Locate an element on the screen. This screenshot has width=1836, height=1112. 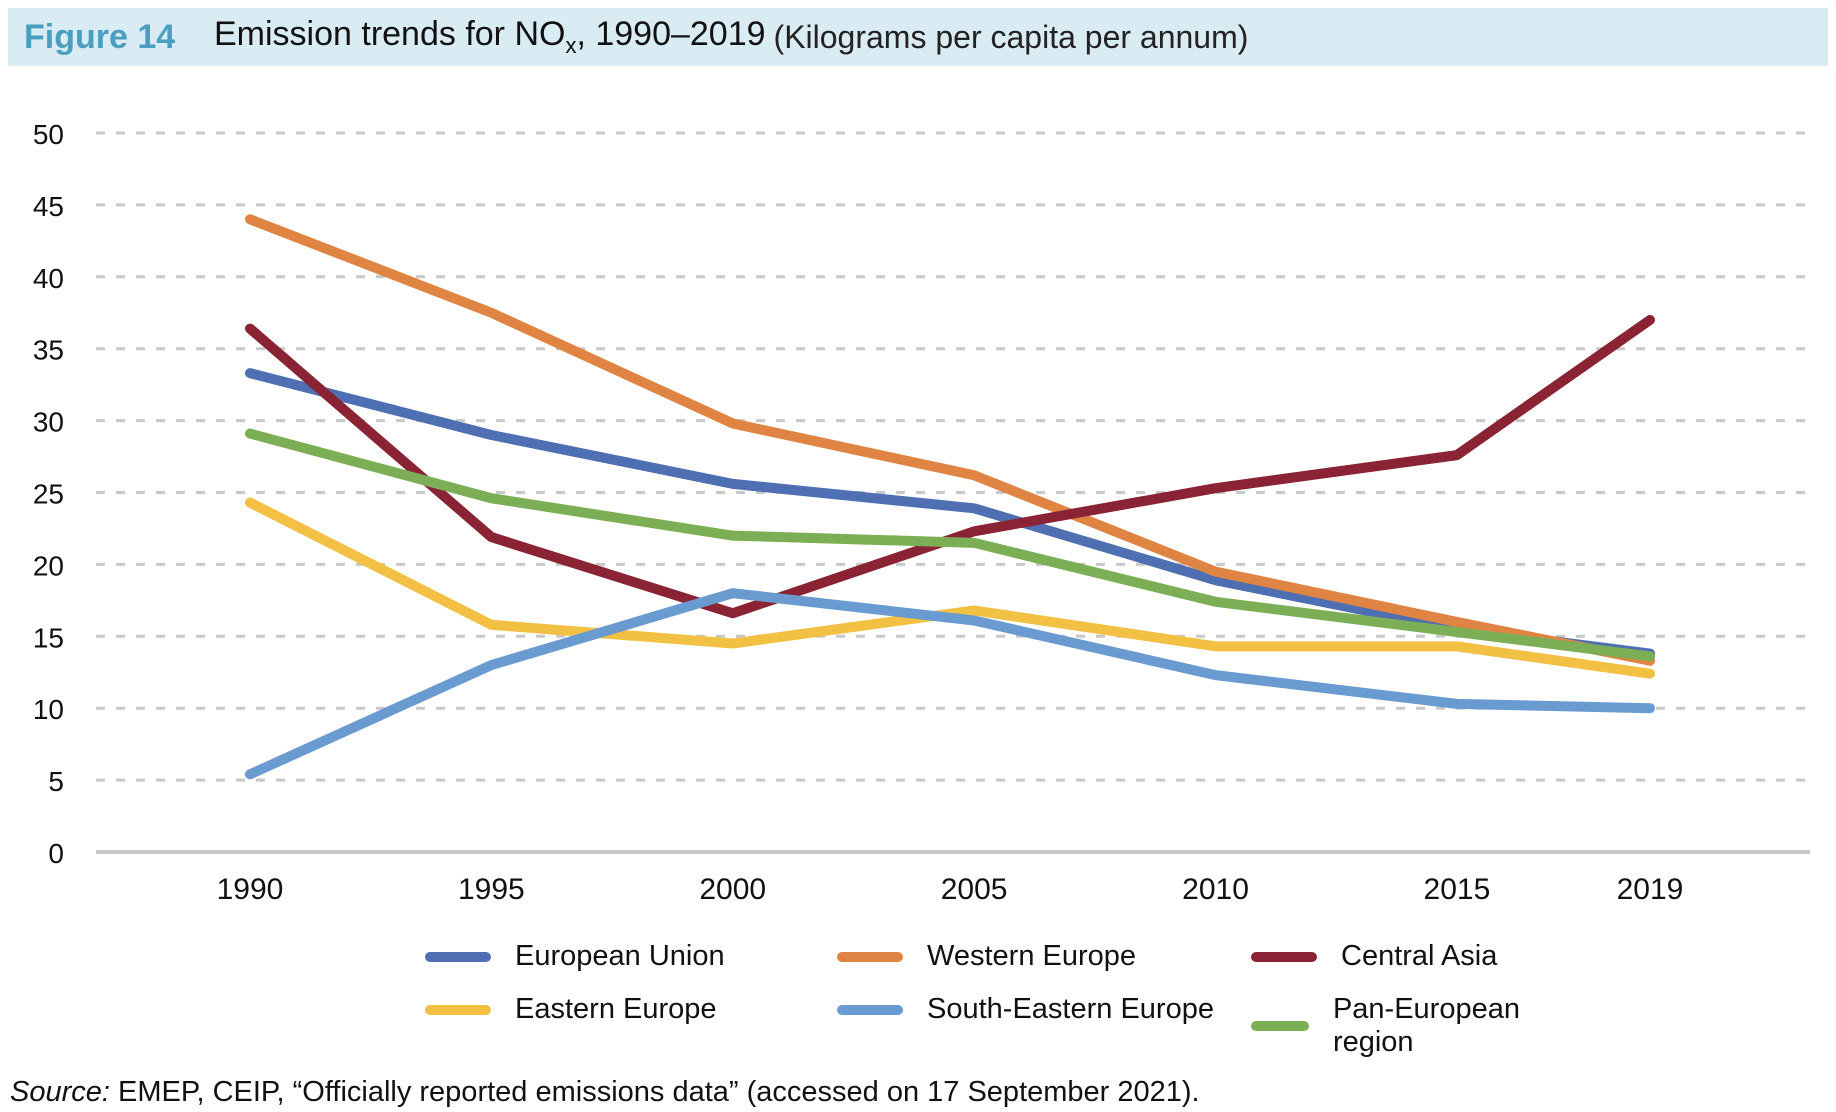
legend-item: Central Asia is located at coordinates (1374, 956).